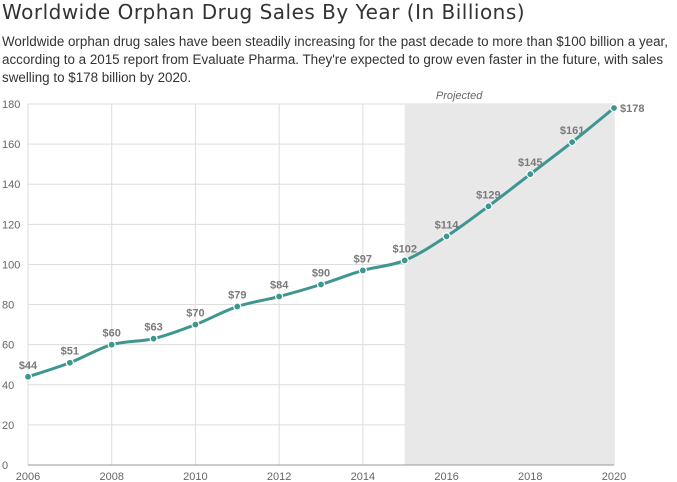 The width and height of the screenshot is (677, 482). Describe the element at coordinates (28, 476) in the screenshot. I see `x-tick-label: 2006` at that location.